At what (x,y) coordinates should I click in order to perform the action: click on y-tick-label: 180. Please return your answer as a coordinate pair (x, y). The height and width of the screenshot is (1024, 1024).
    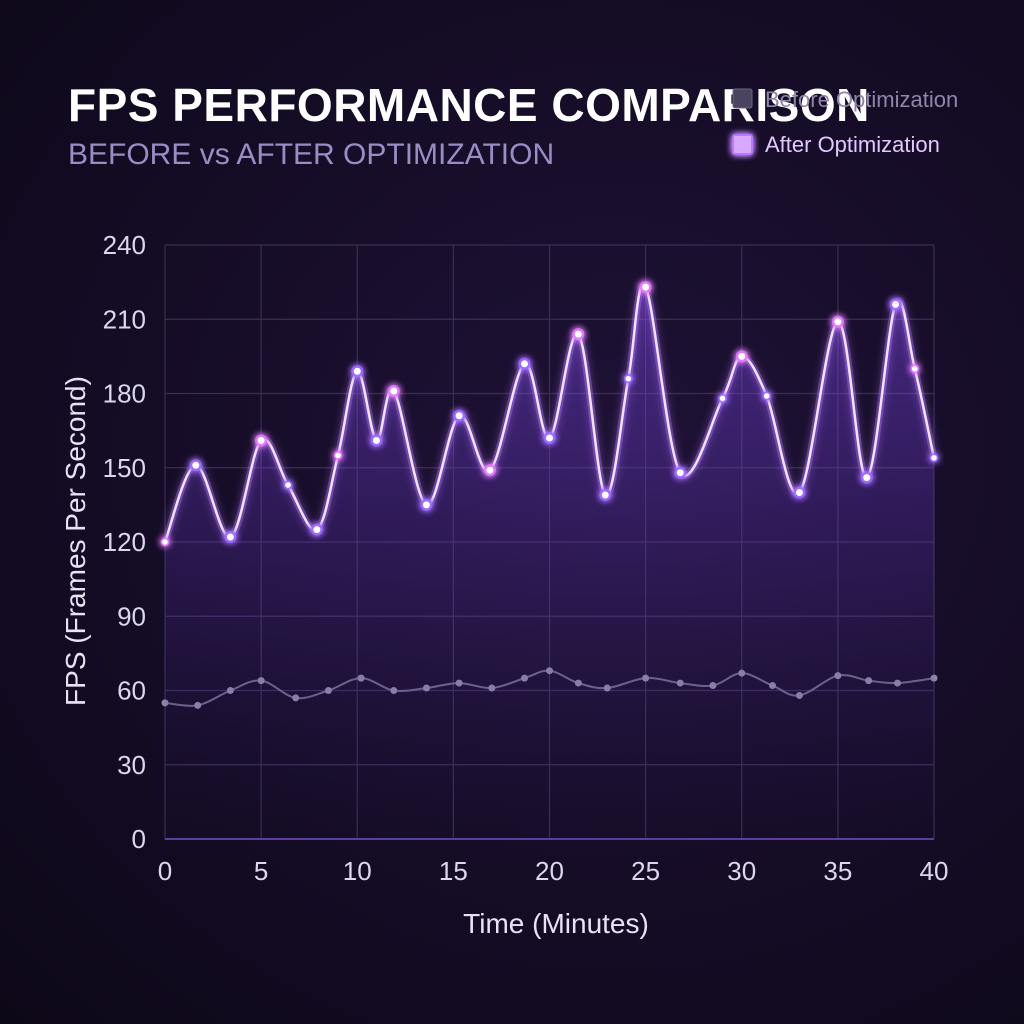
    Looking at the image, I should click on (124, 394).